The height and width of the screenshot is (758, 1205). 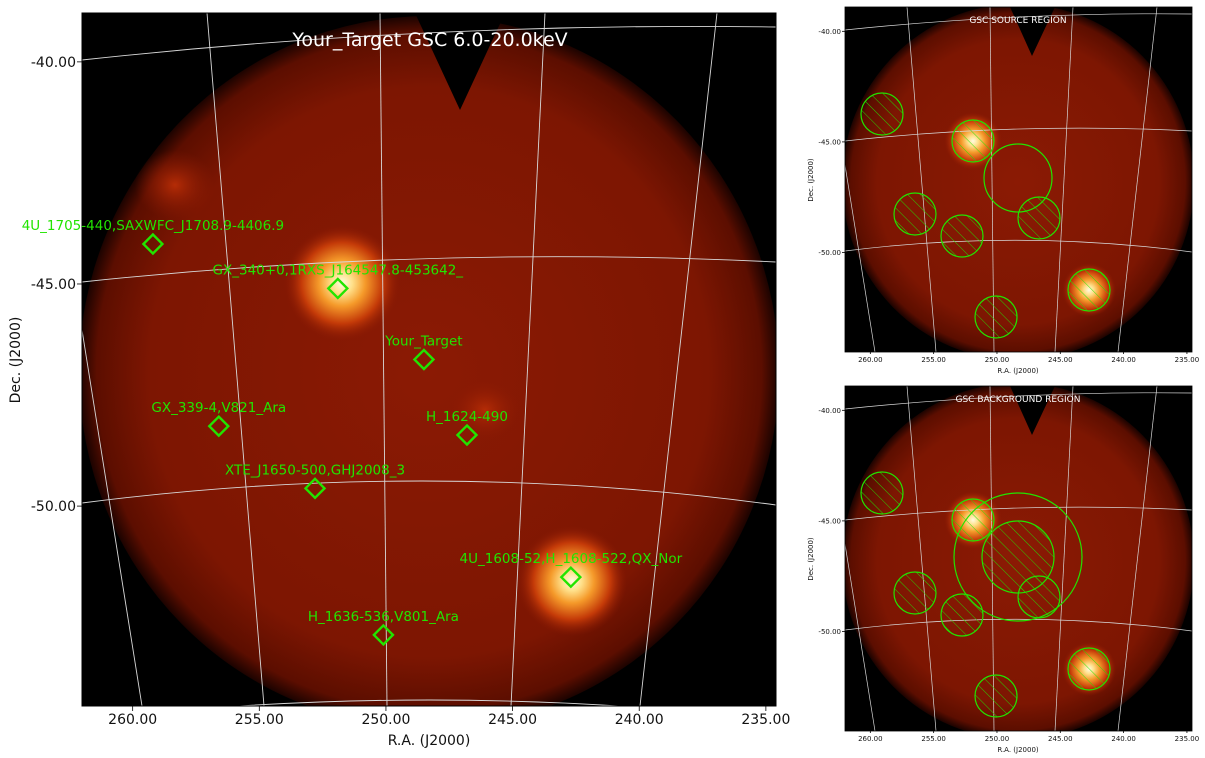 I want to click on main-y-tick-labels: -40.00 -45.00 -50.00, so click(x=56, y=285).